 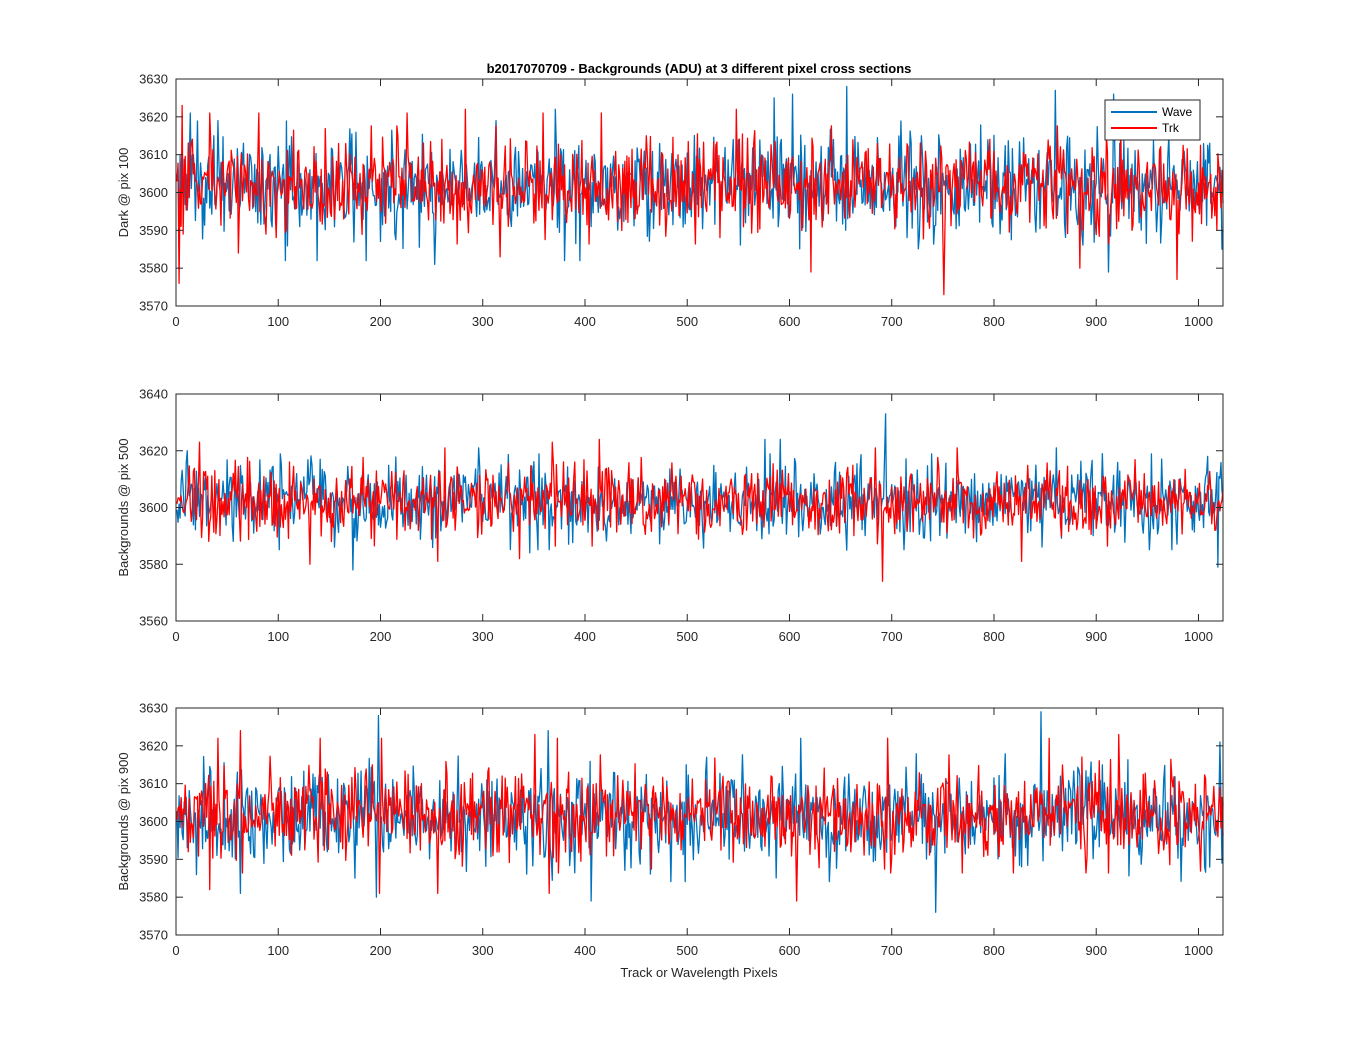 What do you see at coordinates (699, 972) in the screenshot?
I see `x-axis-label: Track or Wavelength Pixels` at bounding box center [699, 972].